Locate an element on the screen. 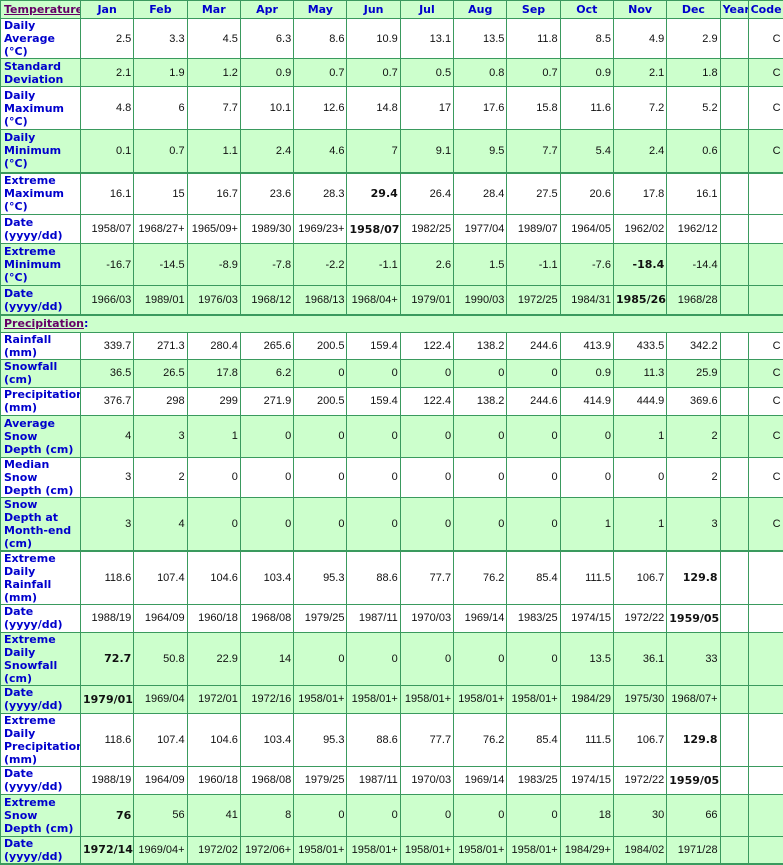 This screenshot has width=783, height=865. cell-code: C is located at coordinates (765, 524).